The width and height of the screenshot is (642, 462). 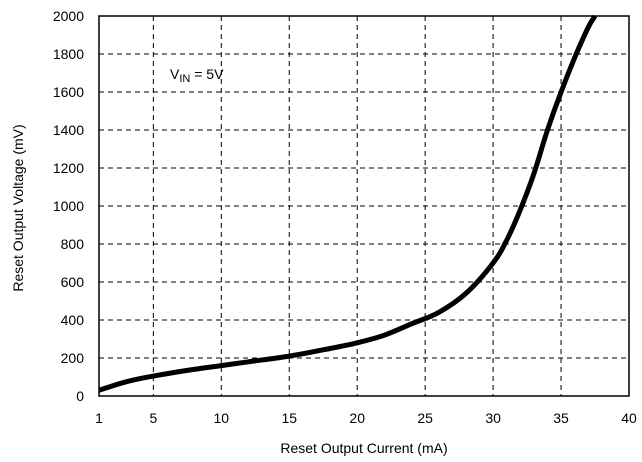 What do you see at coordinates (425, 418) in the screenshot?
I see `x-tick-label-25: 25` at bounding box center [425, 418].